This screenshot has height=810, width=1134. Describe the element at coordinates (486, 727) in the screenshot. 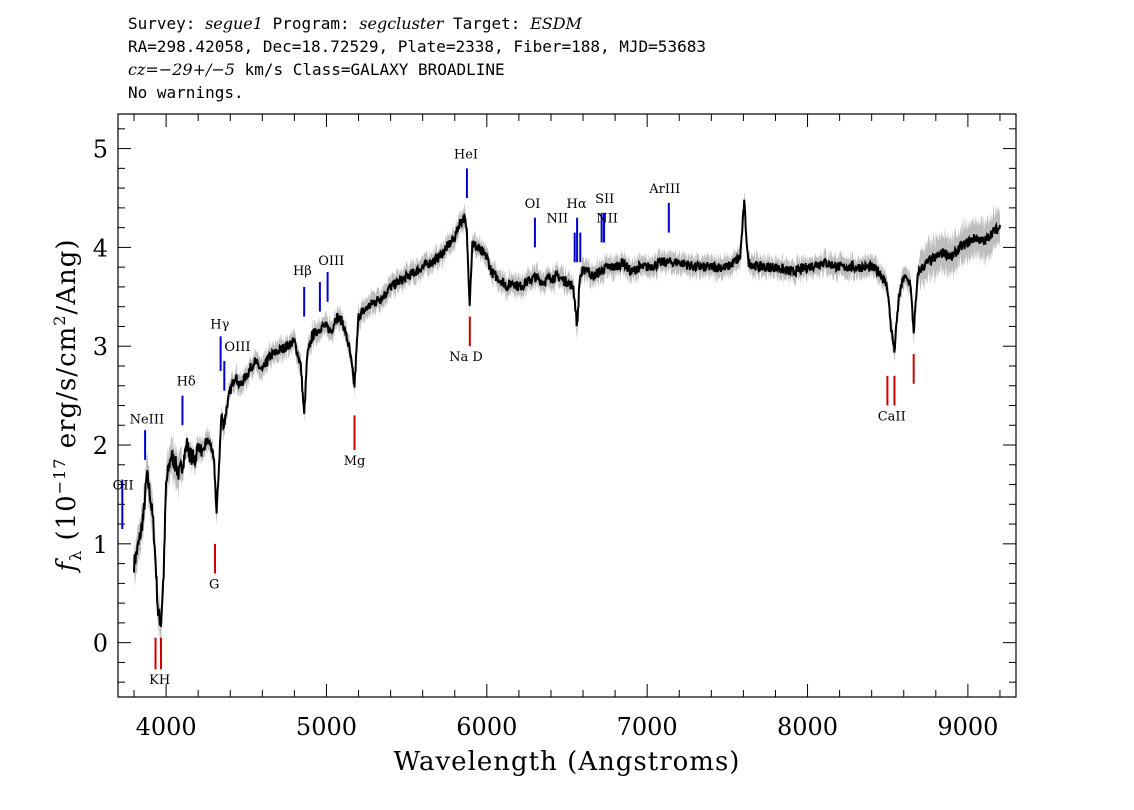

I see `x-tick-label: 6000` at that location.